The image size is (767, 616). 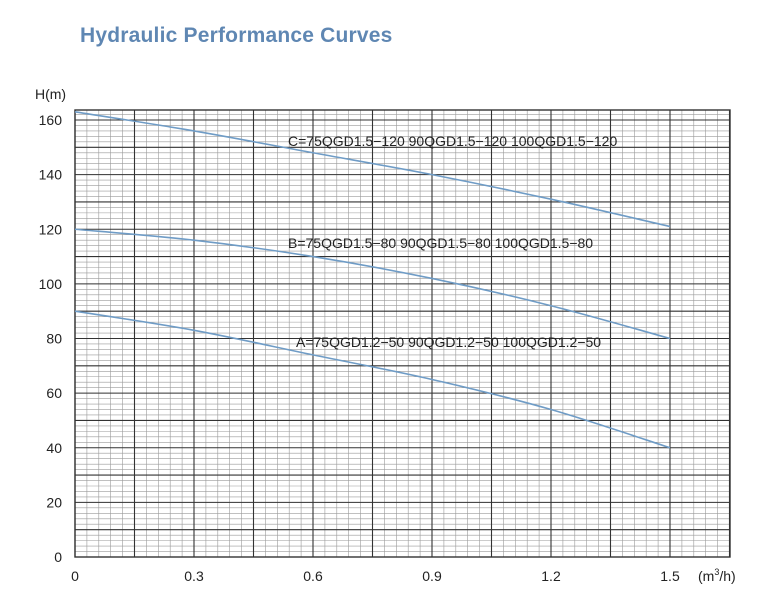 What do you see at coordinates (716, 572) in the screenshot?
I see `x-unit-sup: 3` at bounding box center [716, 572].